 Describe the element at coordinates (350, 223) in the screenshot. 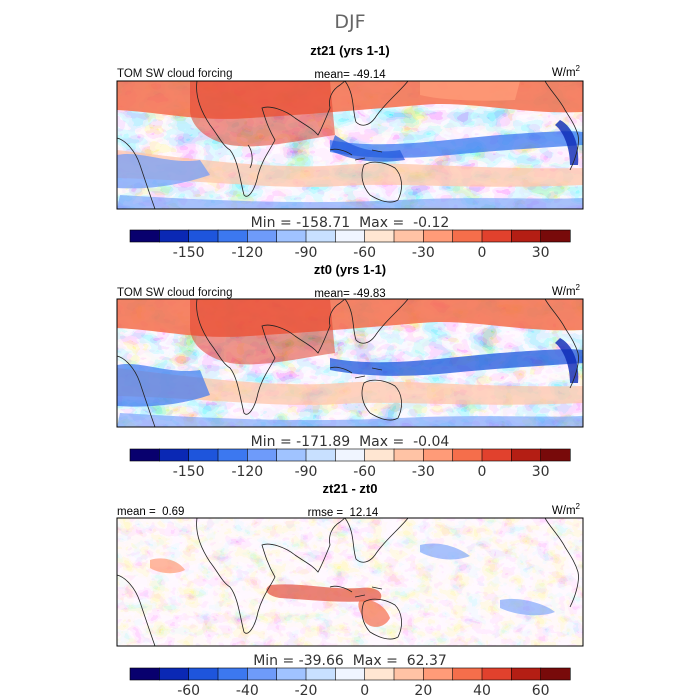

I see `min-max-label: Min = -158.71 Max = -0.12` at that location.